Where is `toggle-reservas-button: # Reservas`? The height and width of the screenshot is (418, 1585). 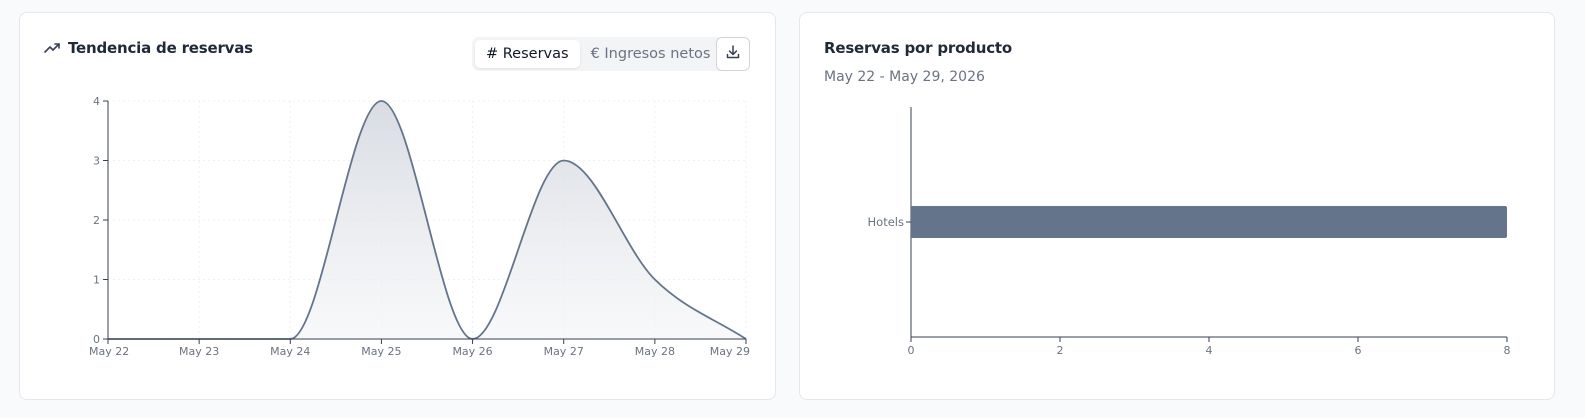
toggle-reservas-button: # Reservas is located at coordinates (527, 54).